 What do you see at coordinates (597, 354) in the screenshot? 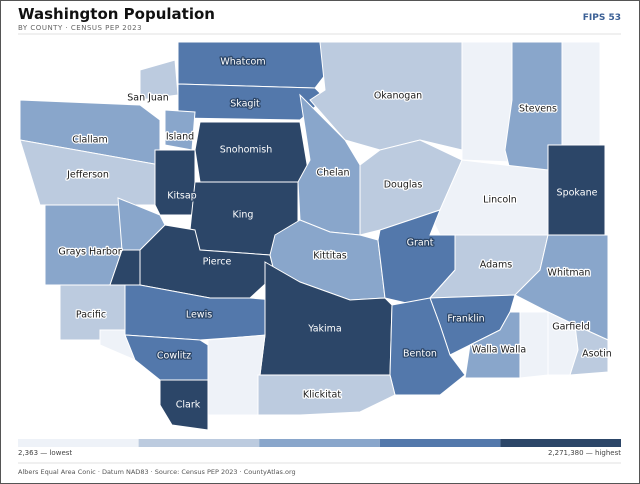
I see `county-label: Asotin` at bounding box center [597, 354].